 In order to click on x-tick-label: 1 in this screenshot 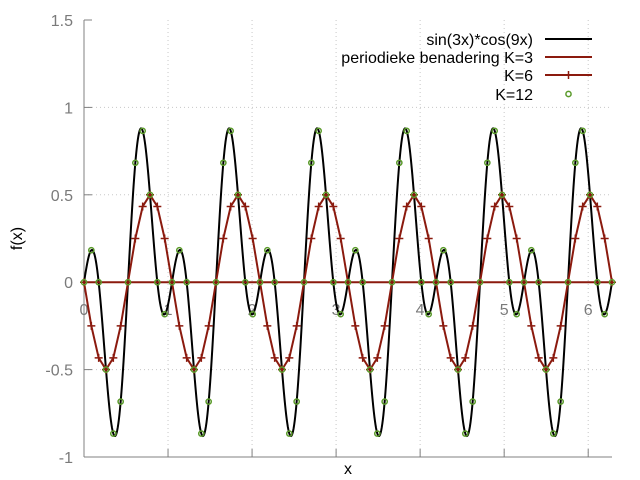, I will do `click(168, 310)`.